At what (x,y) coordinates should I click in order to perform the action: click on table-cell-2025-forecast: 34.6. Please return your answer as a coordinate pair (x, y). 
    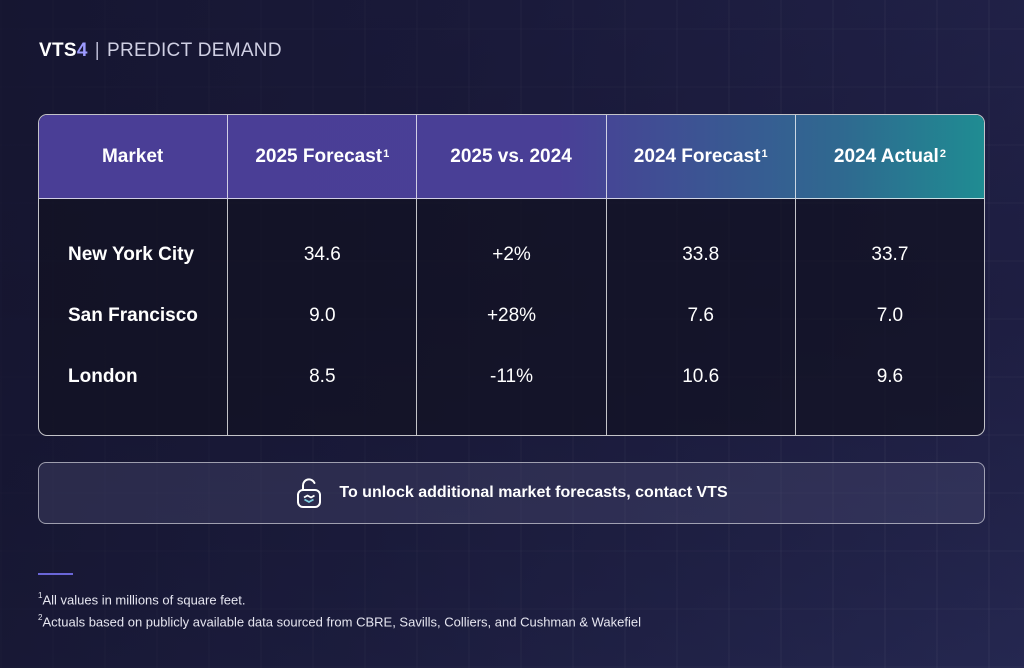
    Looking at the image, I should click on (322, 254).